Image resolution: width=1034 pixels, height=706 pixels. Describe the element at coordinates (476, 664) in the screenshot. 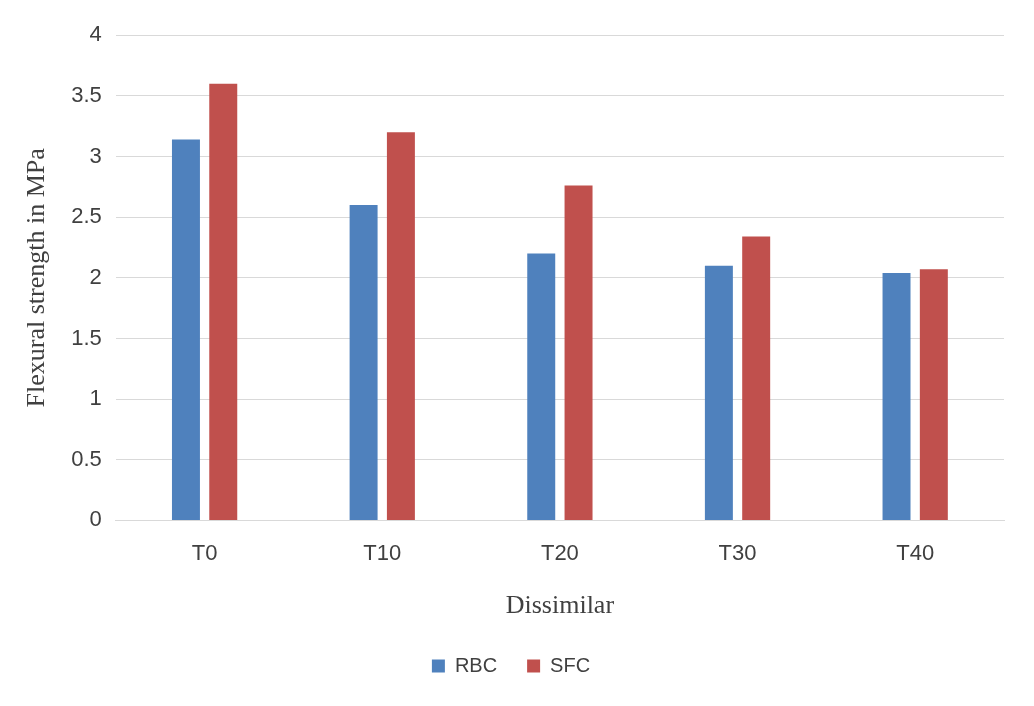

I see `legend-label: RBC` at that location.